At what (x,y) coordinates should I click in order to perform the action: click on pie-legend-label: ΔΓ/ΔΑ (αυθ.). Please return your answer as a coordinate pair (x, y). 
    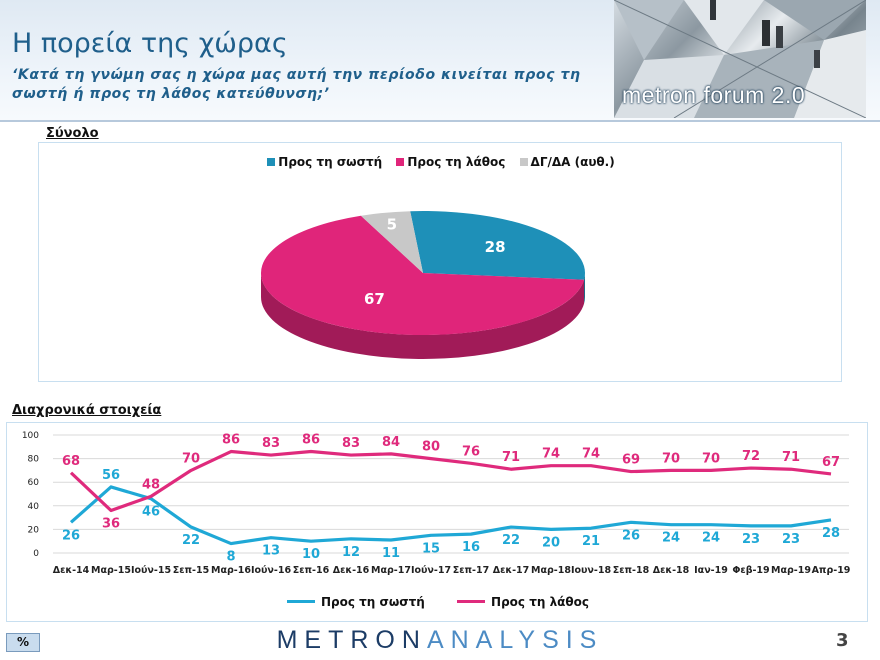
    Looking at the image, I should click on (572, 162).